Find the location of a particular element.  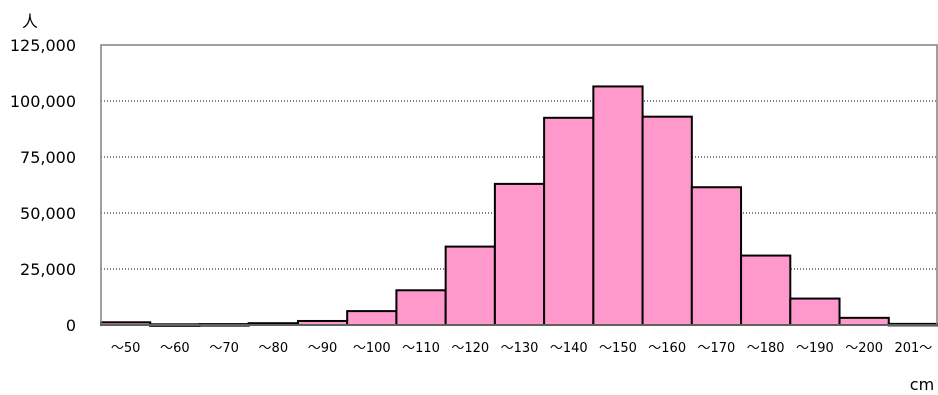

x-tick-label: ～200 is located at coordinates (864, 348).